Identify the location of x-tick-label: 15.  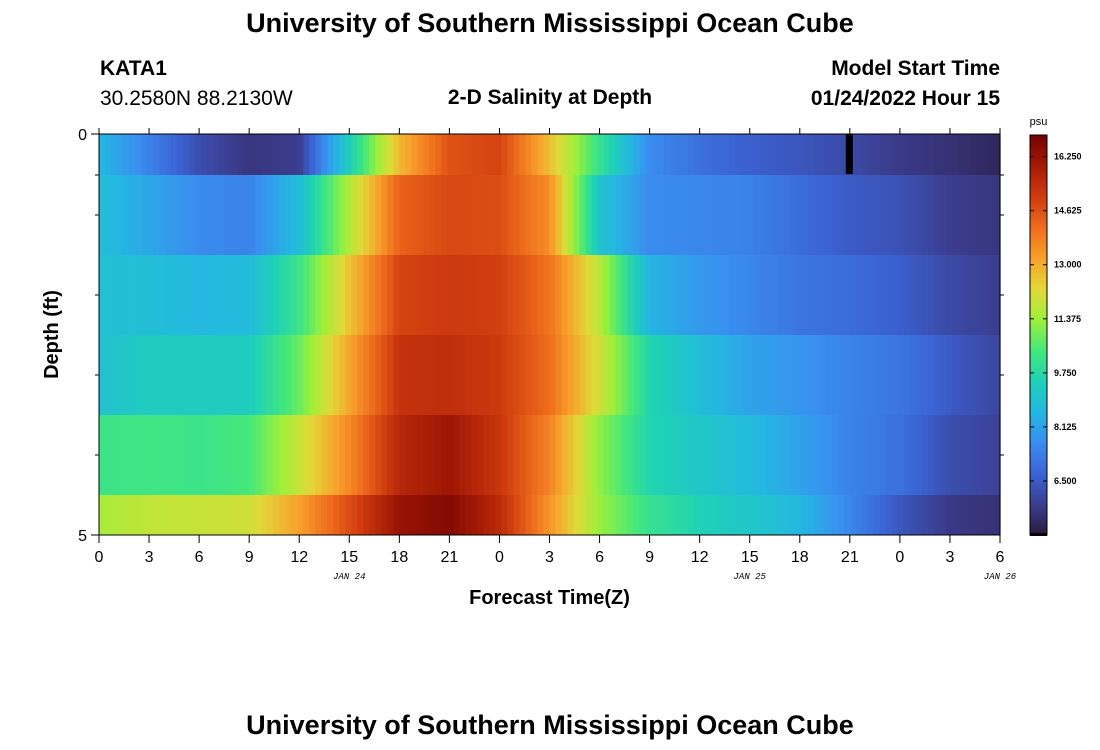
(750, 557).